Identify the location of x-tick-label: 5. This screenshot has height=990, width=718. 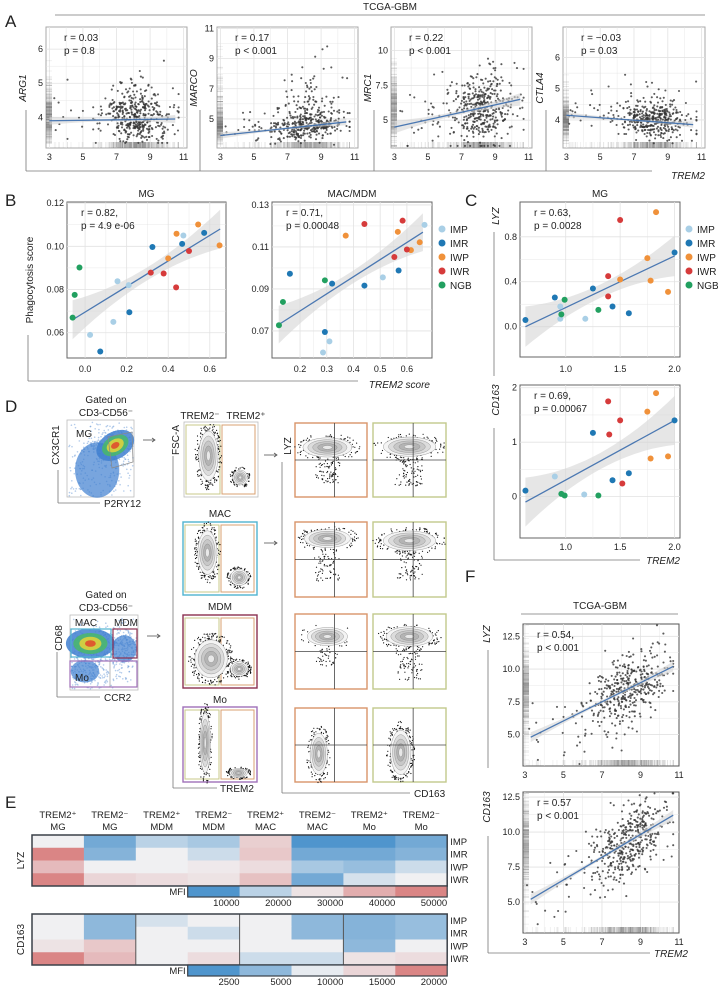
(253, 157).